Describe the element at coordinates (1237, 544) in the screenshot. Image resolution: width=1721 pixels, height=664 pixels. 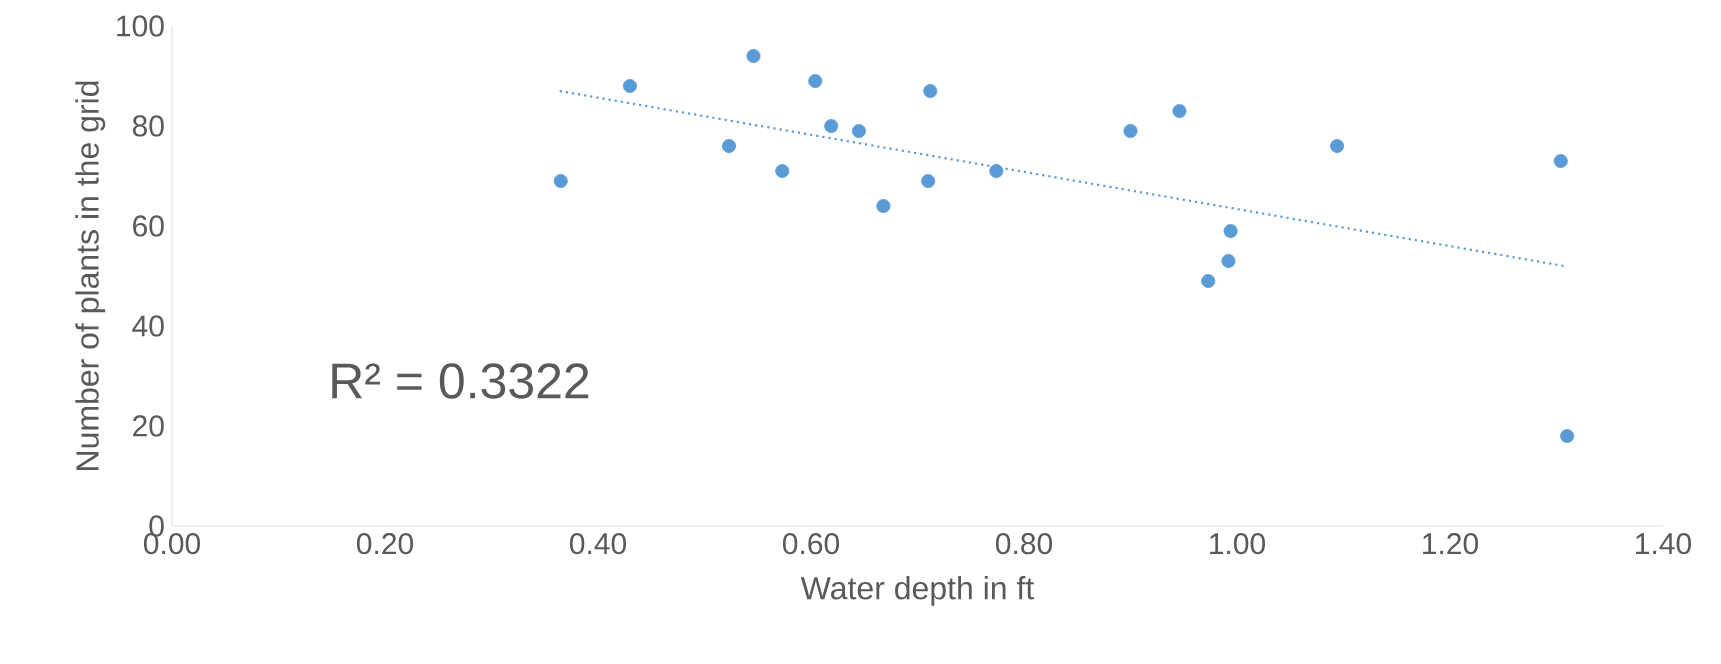
I see `x-tick-label: 1.00` at that location.